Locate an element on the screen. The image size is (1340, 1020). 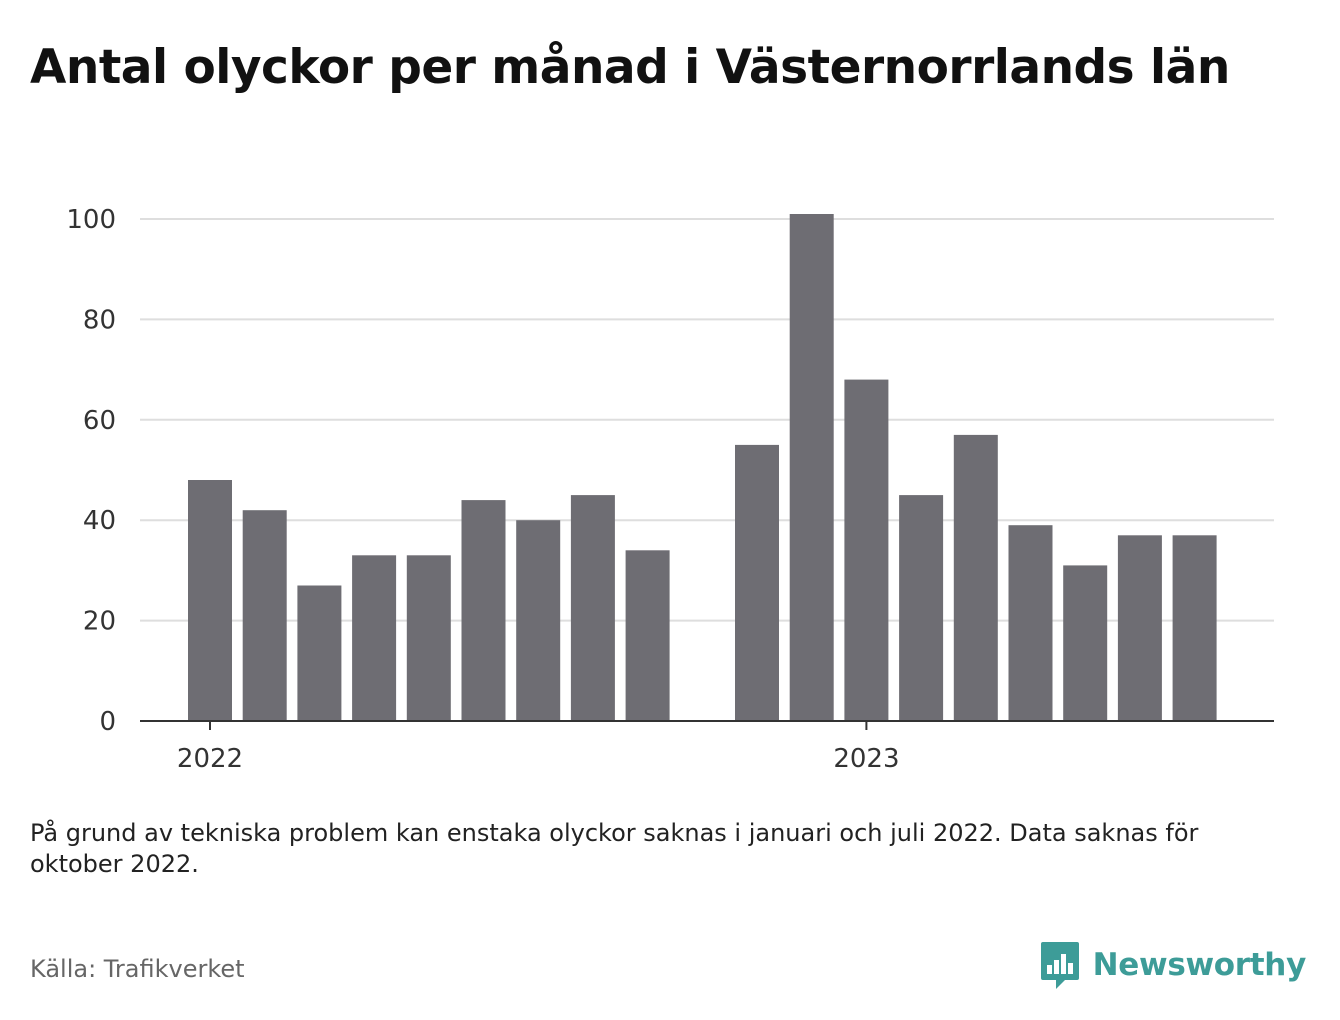
newsworthy-logo: Newsworthy is located at coordinates (1172, 965).